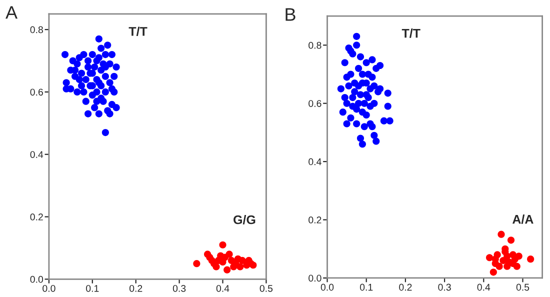 Image resolution: width=550 pixels, height=297 pixels. What do you see at coordinates (12, 12) in the screenshot?
I see `chart-title: A` at bounding box center [12, 12].